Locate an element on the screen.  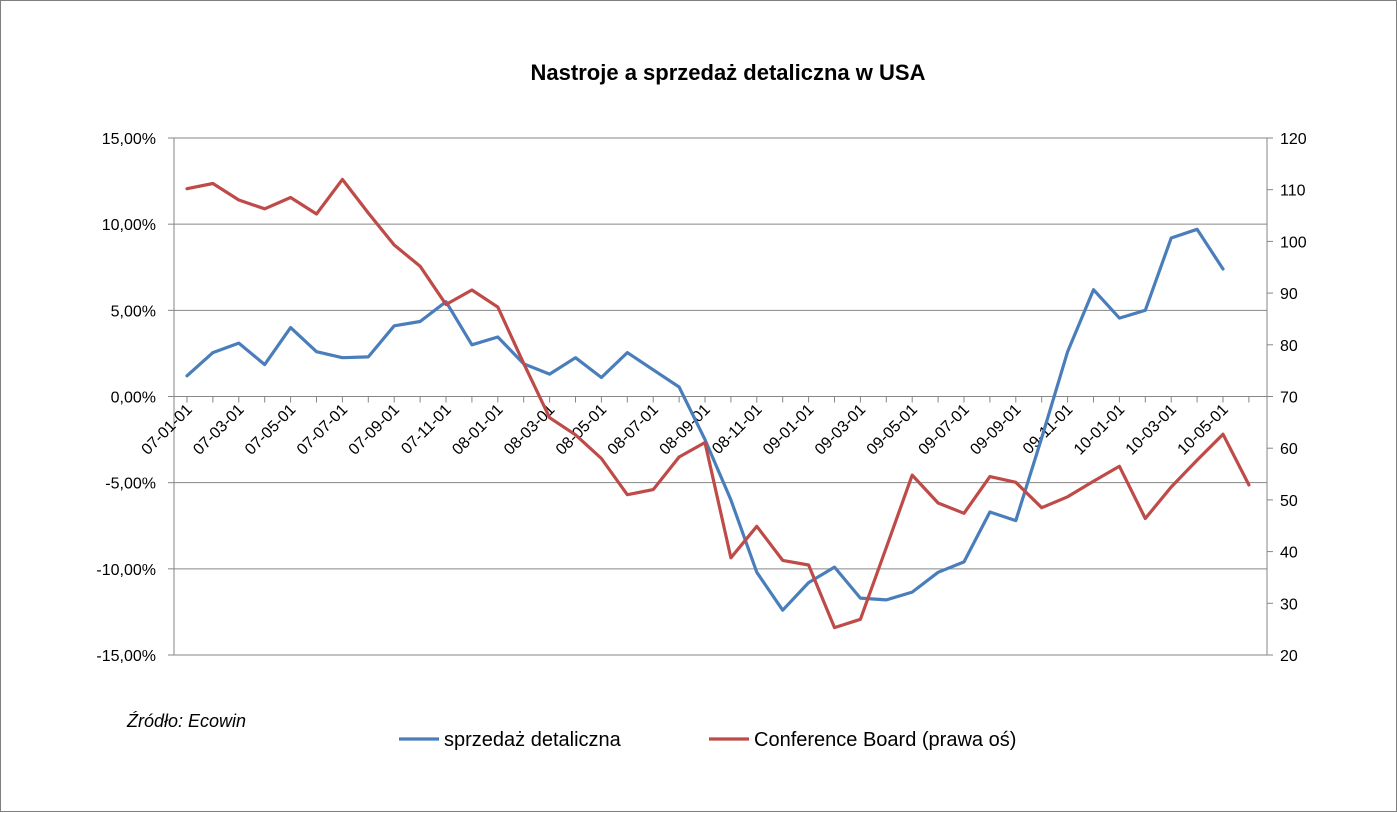
x-axis-tick-label: 08-05-01 is located at coordinates (581, 429).